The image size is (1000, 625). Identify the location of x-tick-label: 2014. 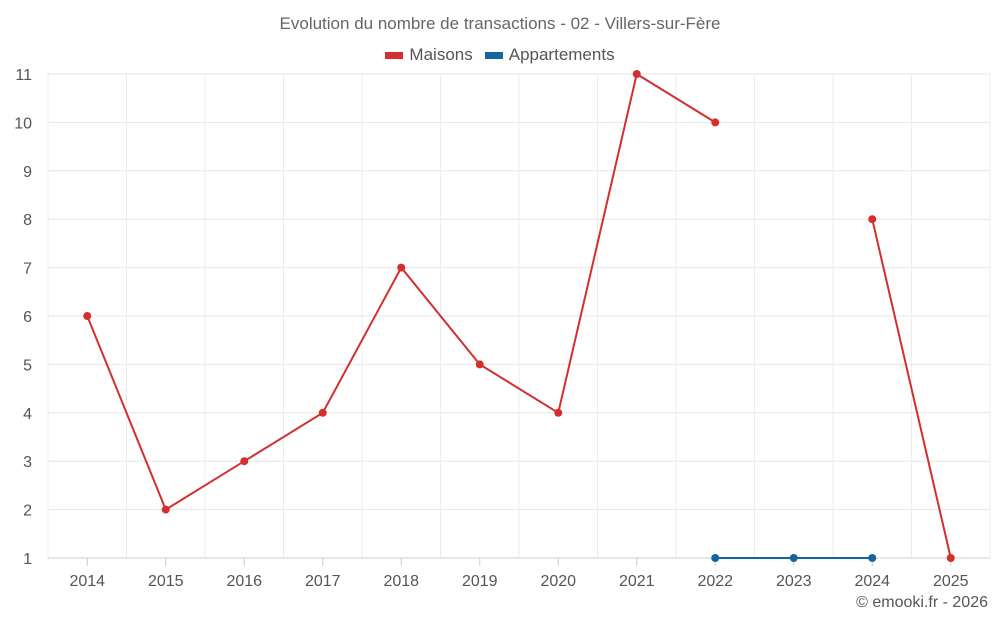
(87, 581).